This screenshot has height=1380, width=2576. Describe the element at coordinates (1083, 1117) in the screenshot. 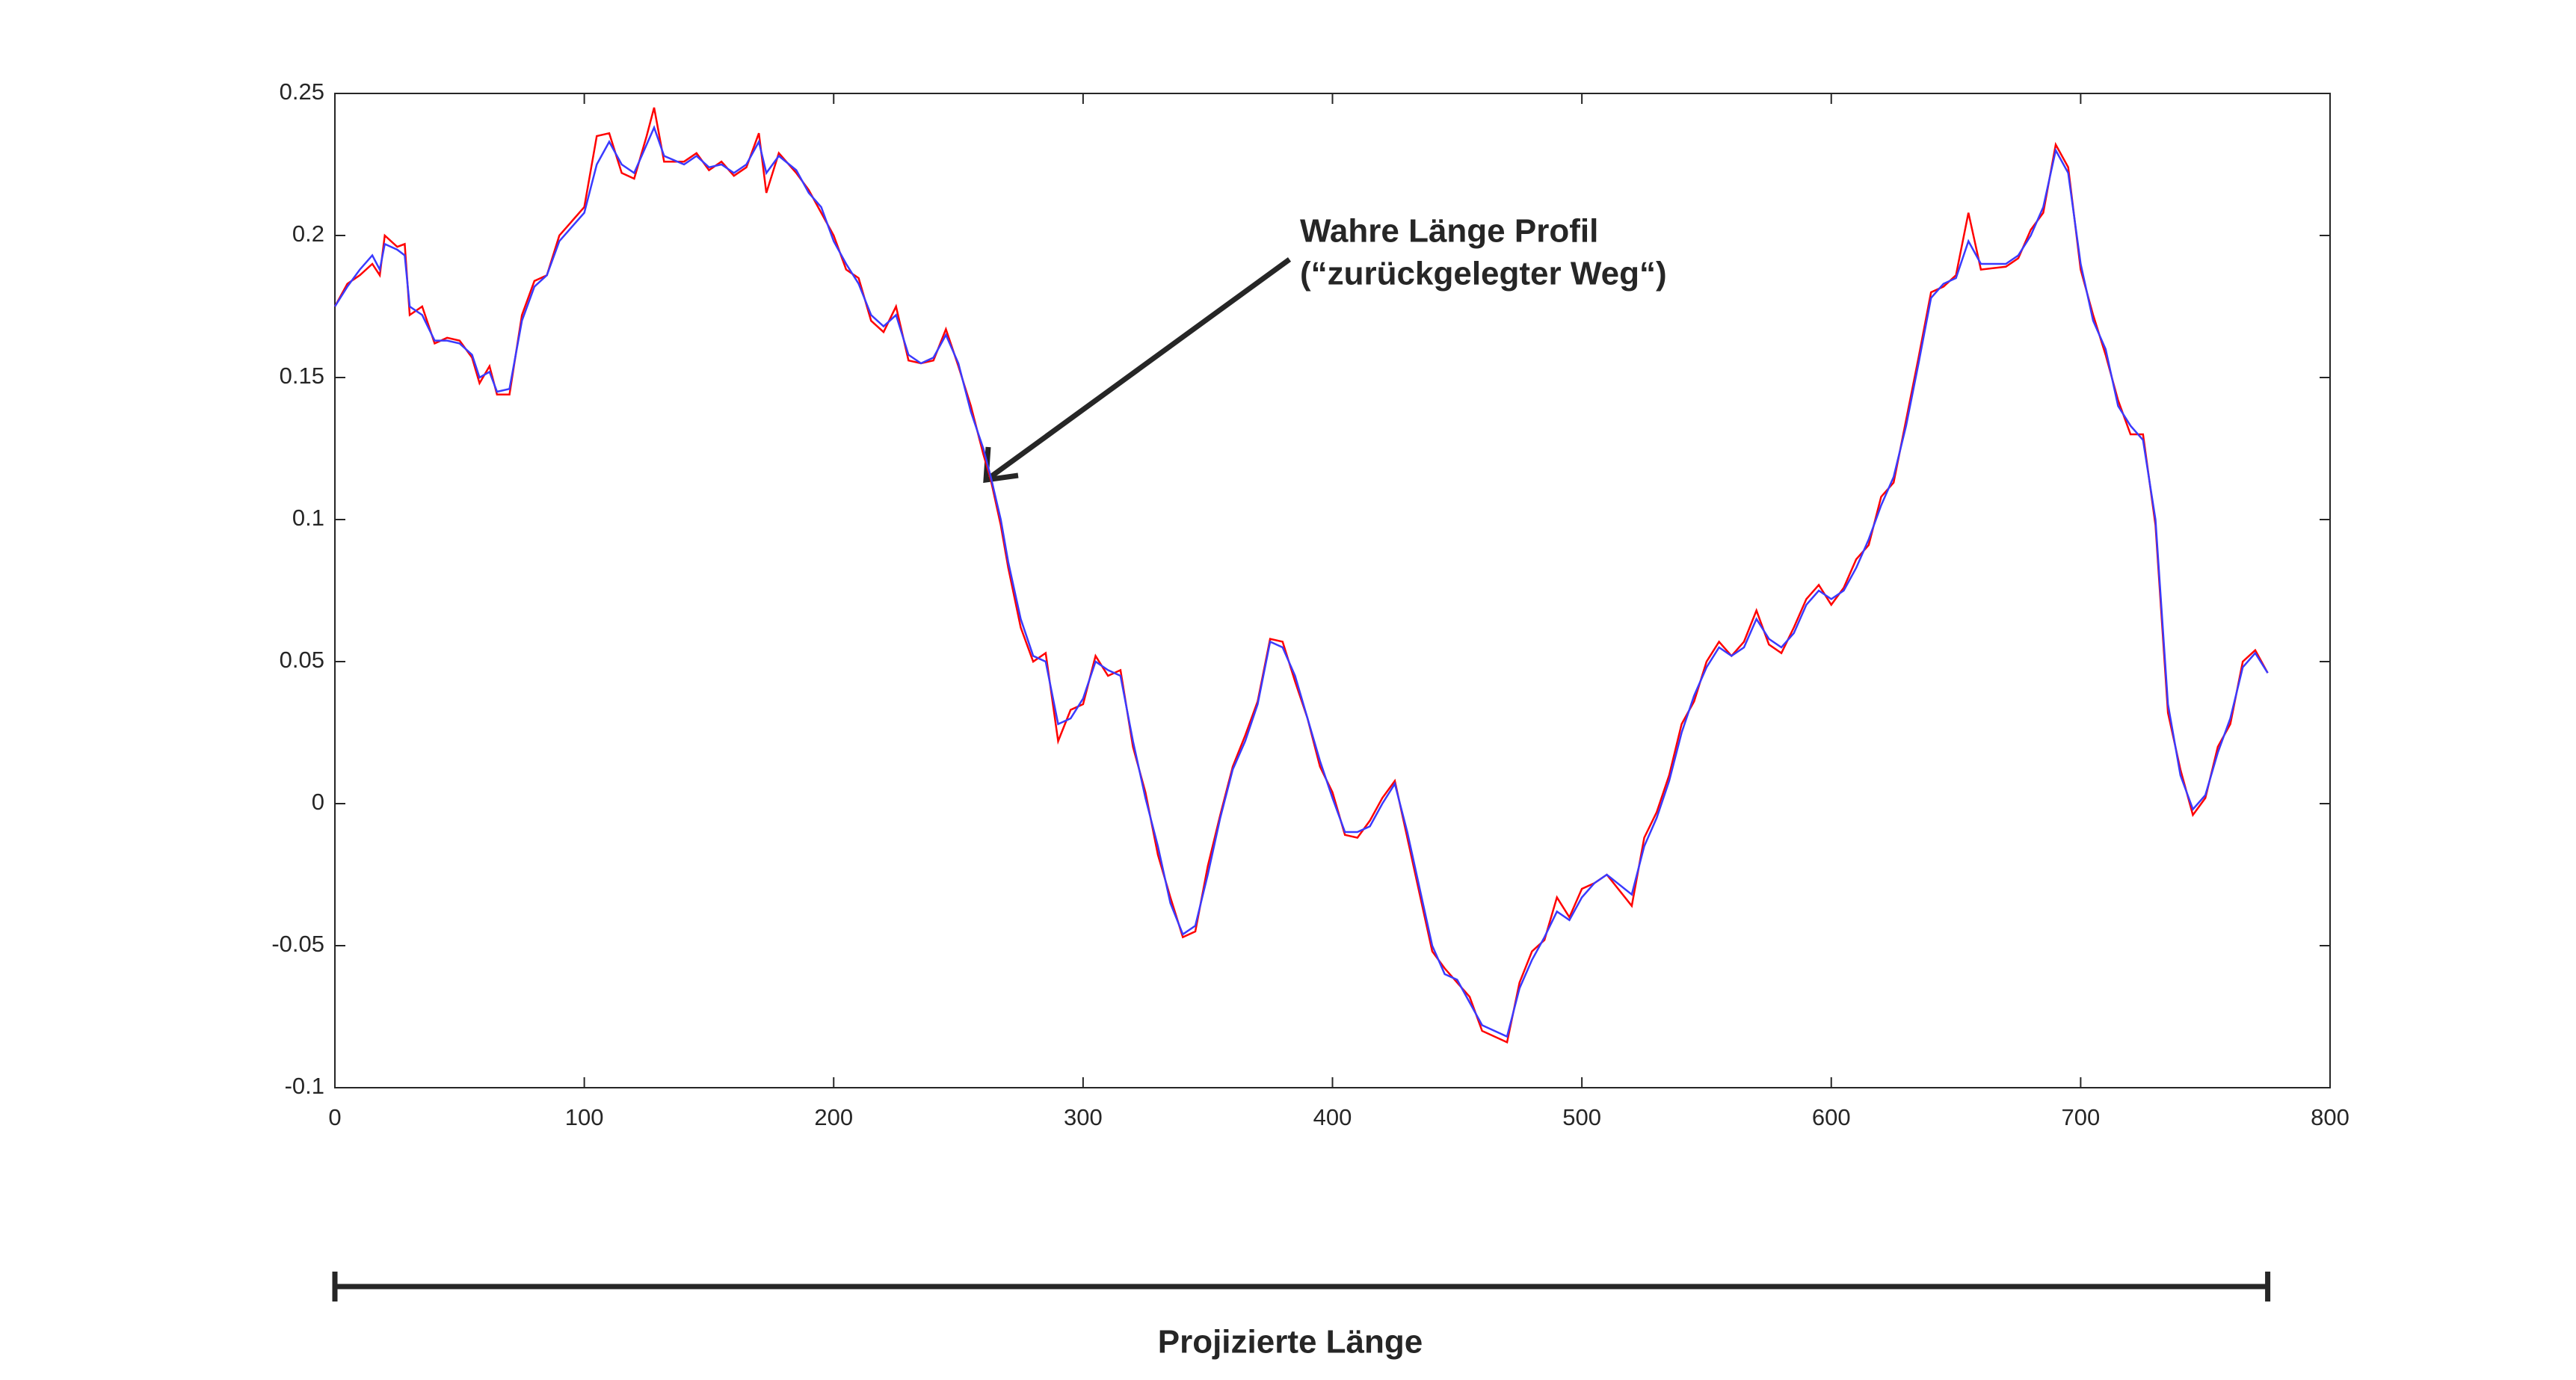

I see `x-tick-label: 300` at that location.